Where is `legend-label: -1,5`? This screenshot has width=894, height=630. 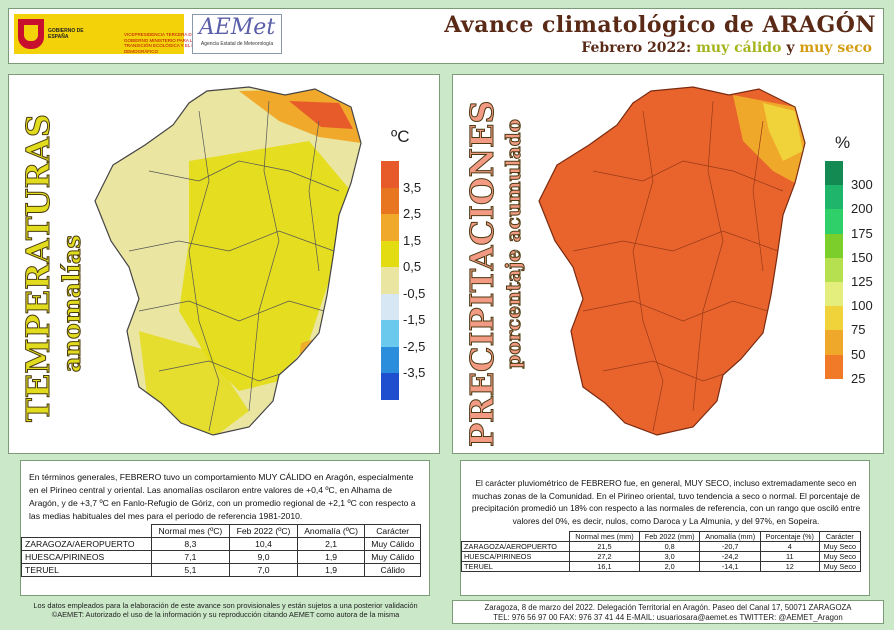 legend-label: -1,5 is located at coordinates (414, 319).